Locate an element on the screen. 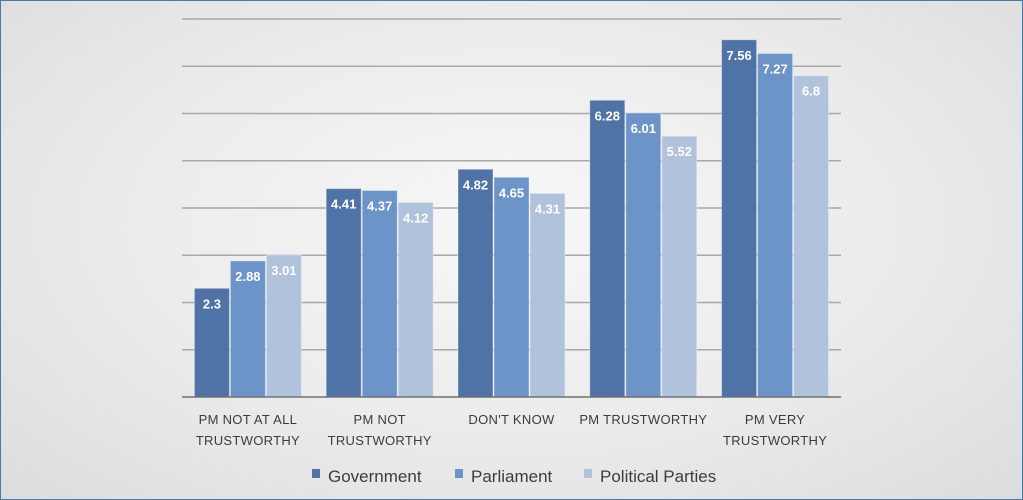 This screenshot has width=1023, height=500. data-label: 4.12 is located at coordinates (415, 217).